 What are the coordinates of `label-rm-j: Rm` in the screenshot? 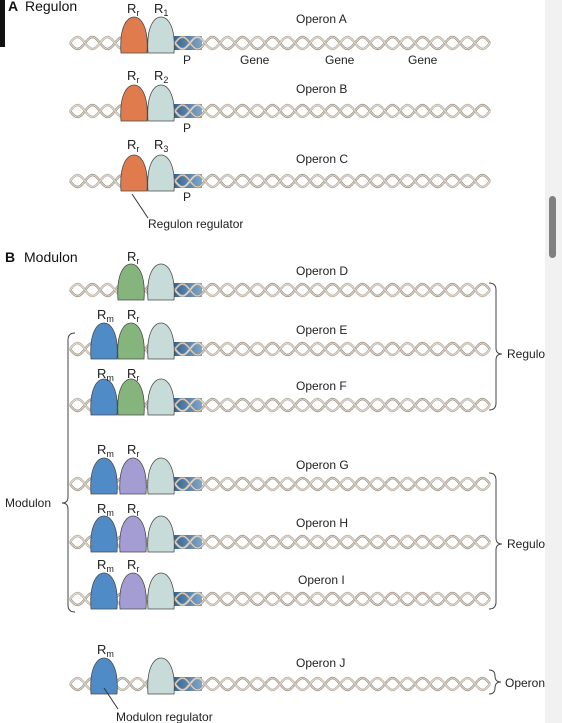 It's located at (105, 650).